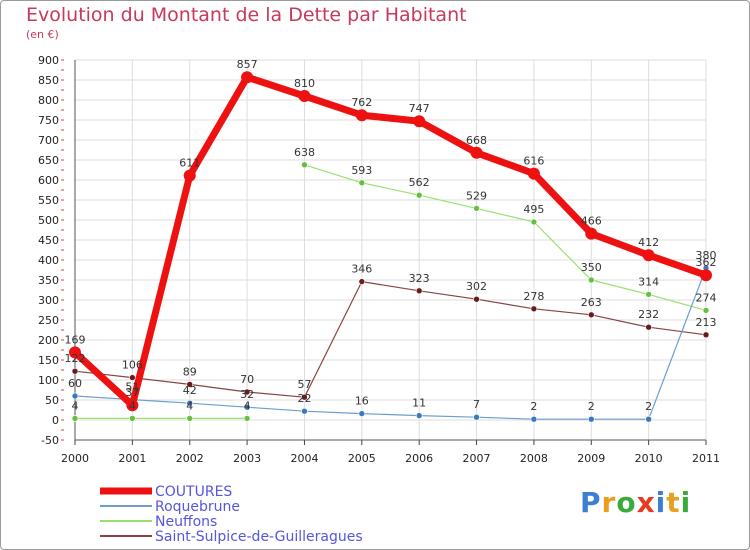  Describe the element at coordinates (476, 286) in the screenshot. I see `data-label-saint-sulpice-de-guilleragues: 302` at that location.